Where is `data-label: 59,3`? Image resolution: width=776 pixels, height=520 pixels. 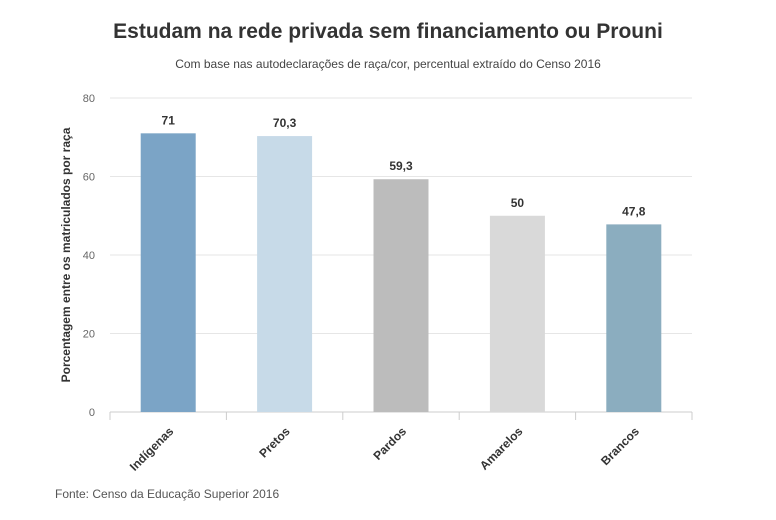
data-label: 59,3 is located at coordinates (401, 166).